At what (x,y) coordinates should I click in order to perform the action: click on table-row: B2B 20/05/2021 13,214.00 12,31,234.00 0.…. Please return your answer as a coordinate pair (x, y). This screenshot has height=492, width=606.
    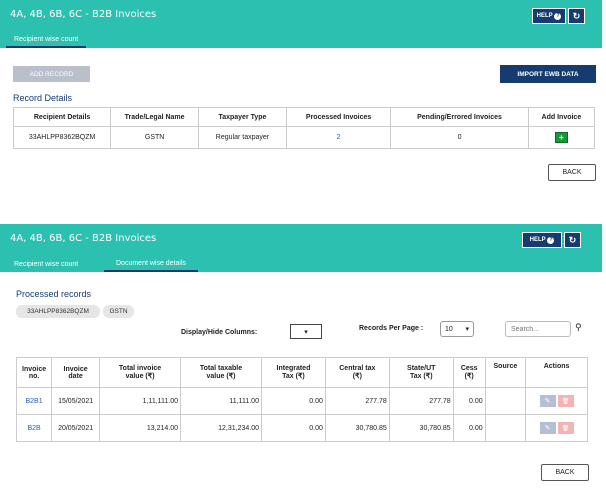
    Looking at the image, I should click on (301, 428).